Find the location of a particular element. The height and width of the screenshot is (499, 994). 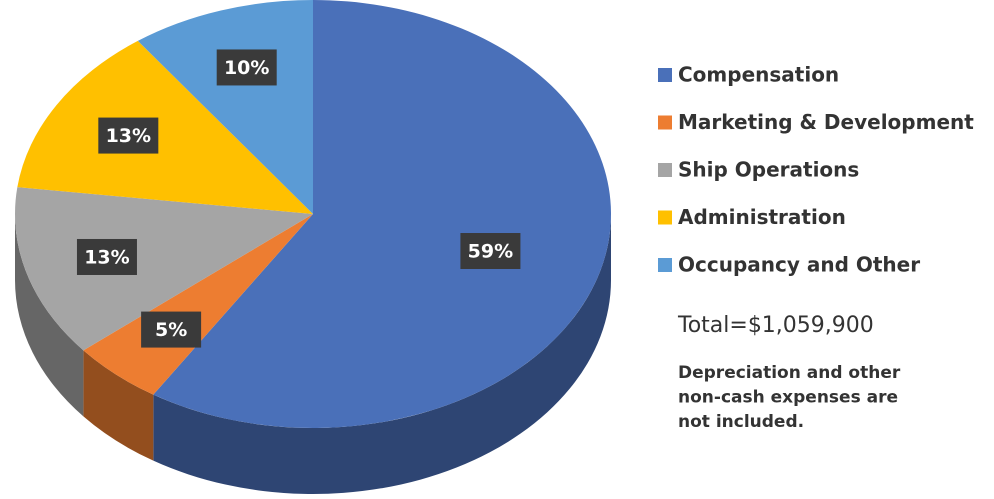

legend-label: Ship Operations is located at coordinates (768, 170).